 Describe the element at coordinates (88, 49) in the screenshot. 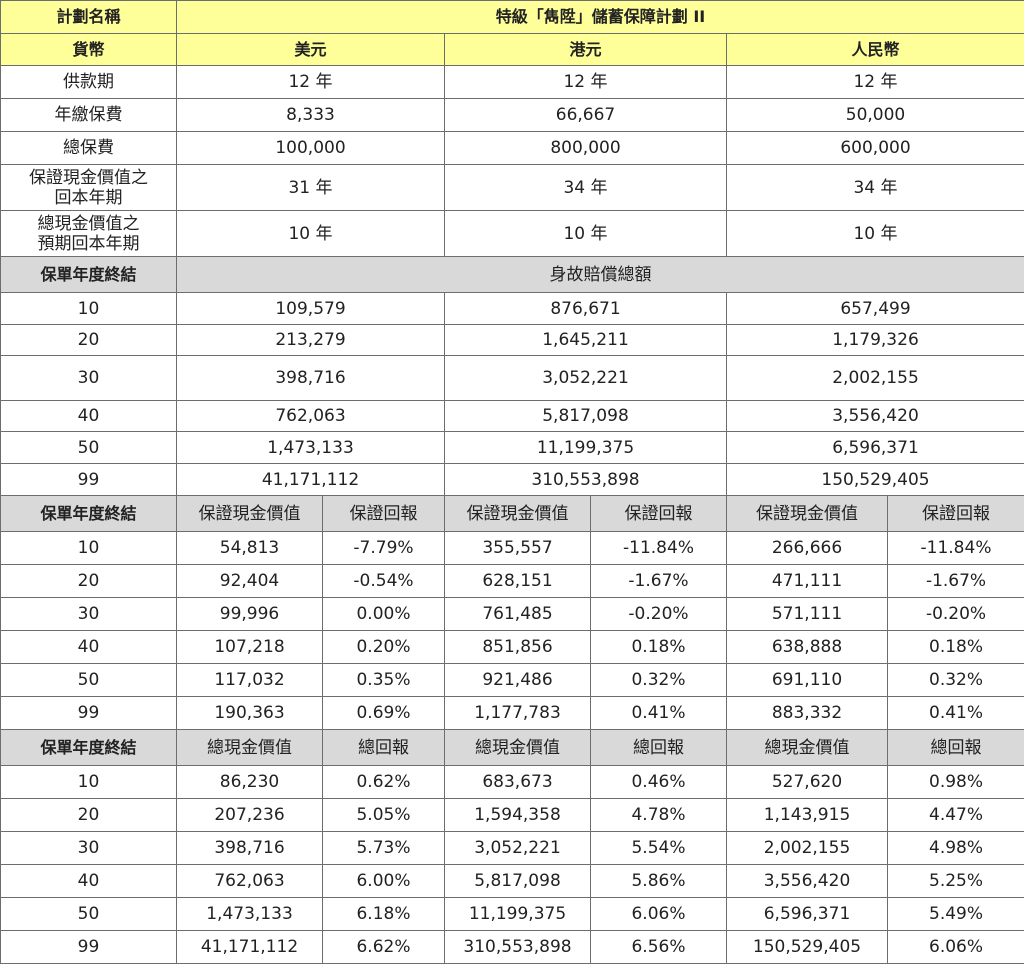

I see `currency-label: 貨幣` at that location.